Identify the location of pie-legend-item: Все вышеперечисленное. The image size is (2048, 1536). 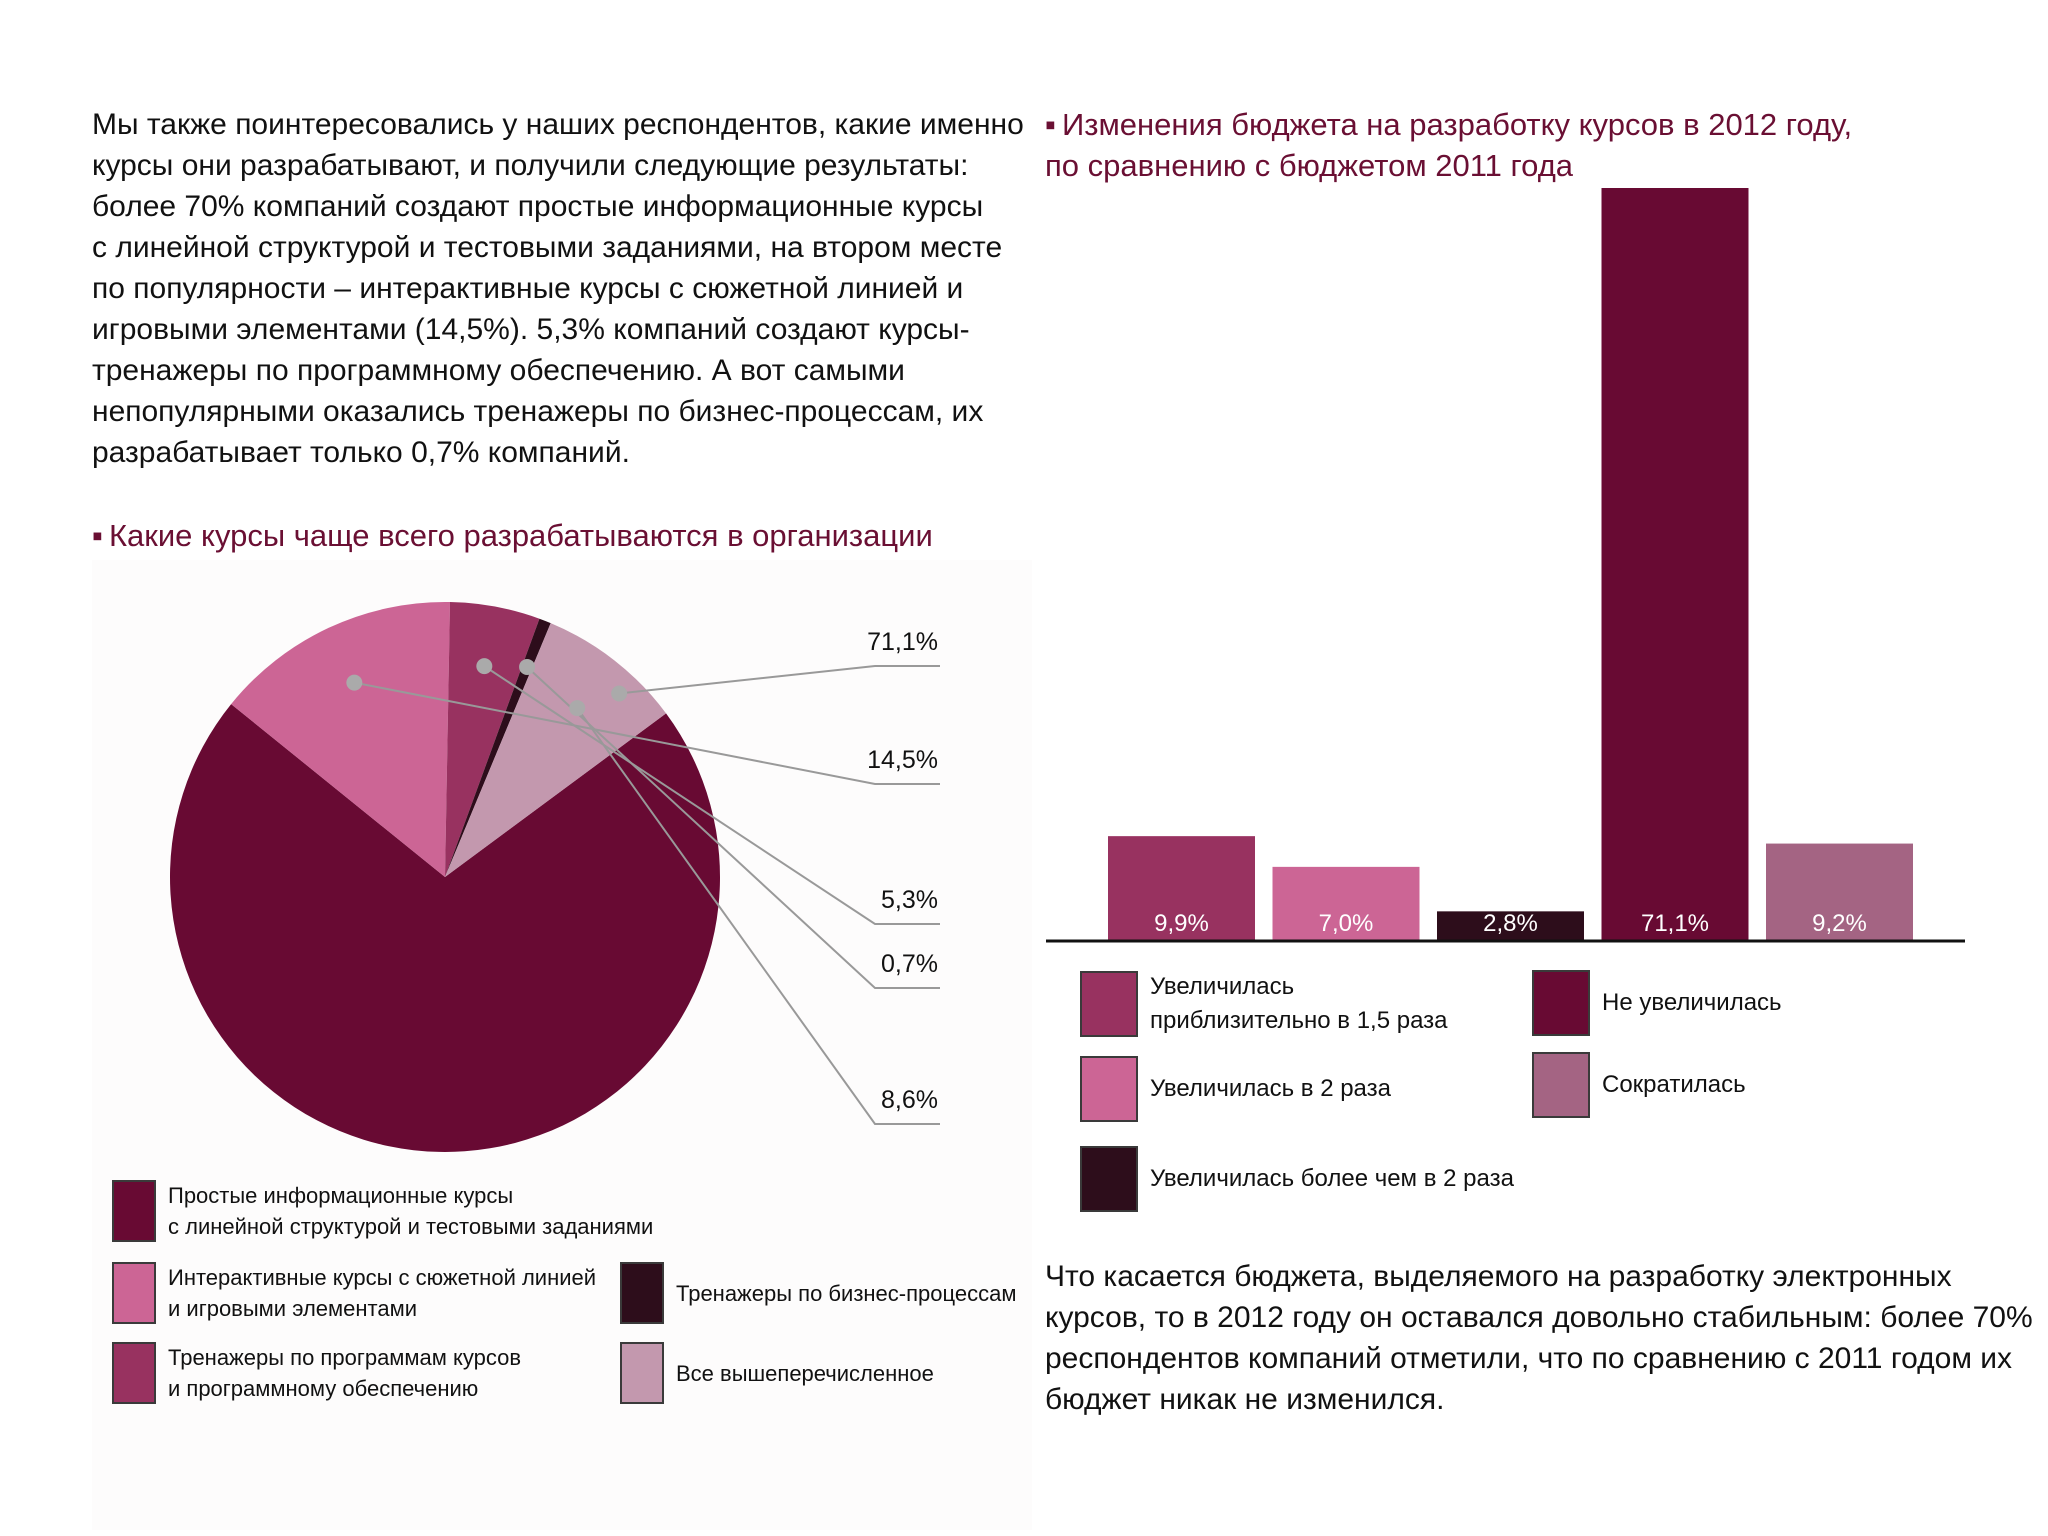
(777, 1373).